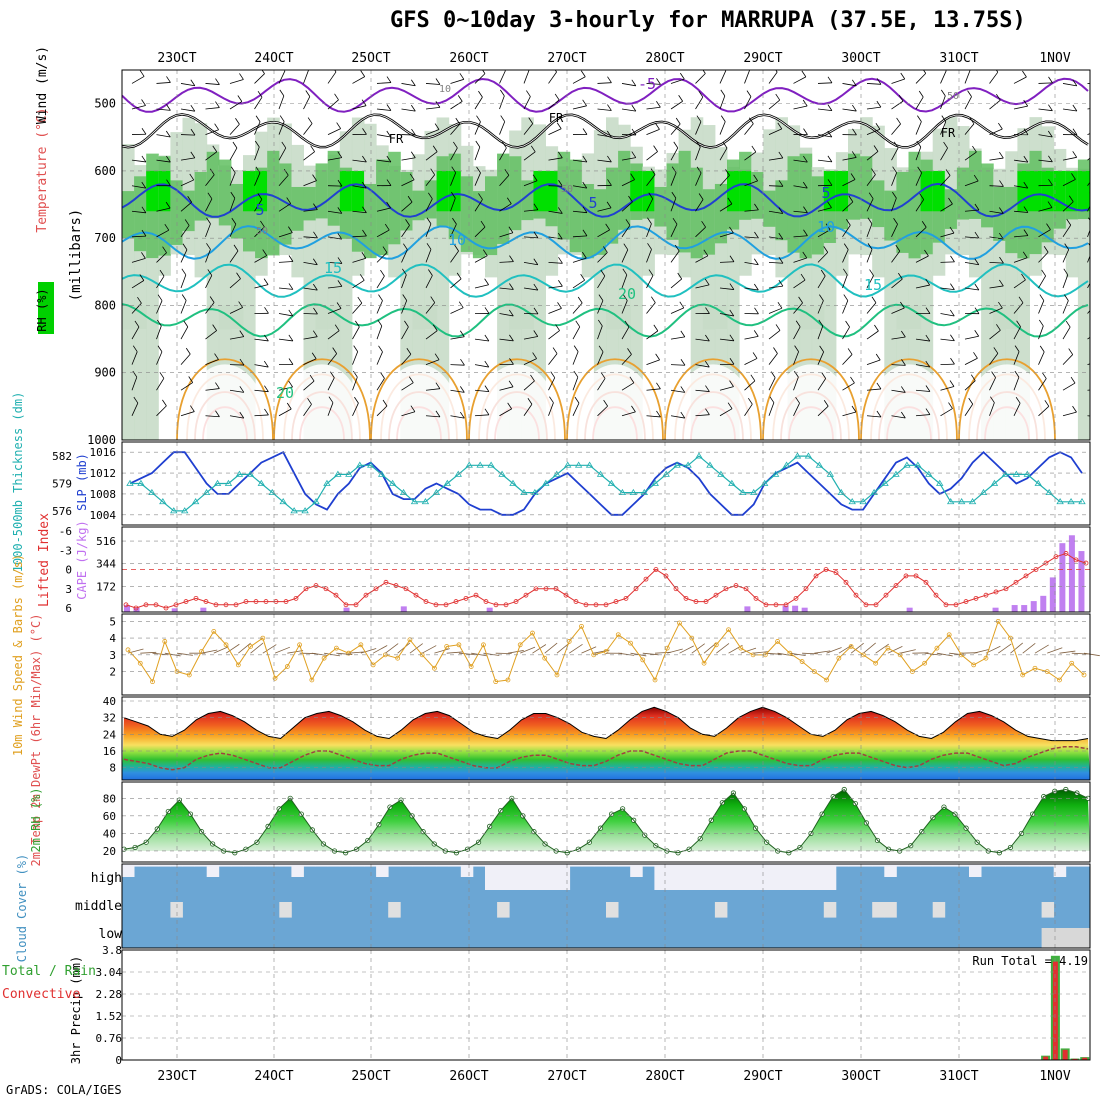 This screenshot has height=1100, width=1100. What do you see at coordinates (316, 501) in the screenshot?
I see `thickness-marker` at bounding box center [316, 501].